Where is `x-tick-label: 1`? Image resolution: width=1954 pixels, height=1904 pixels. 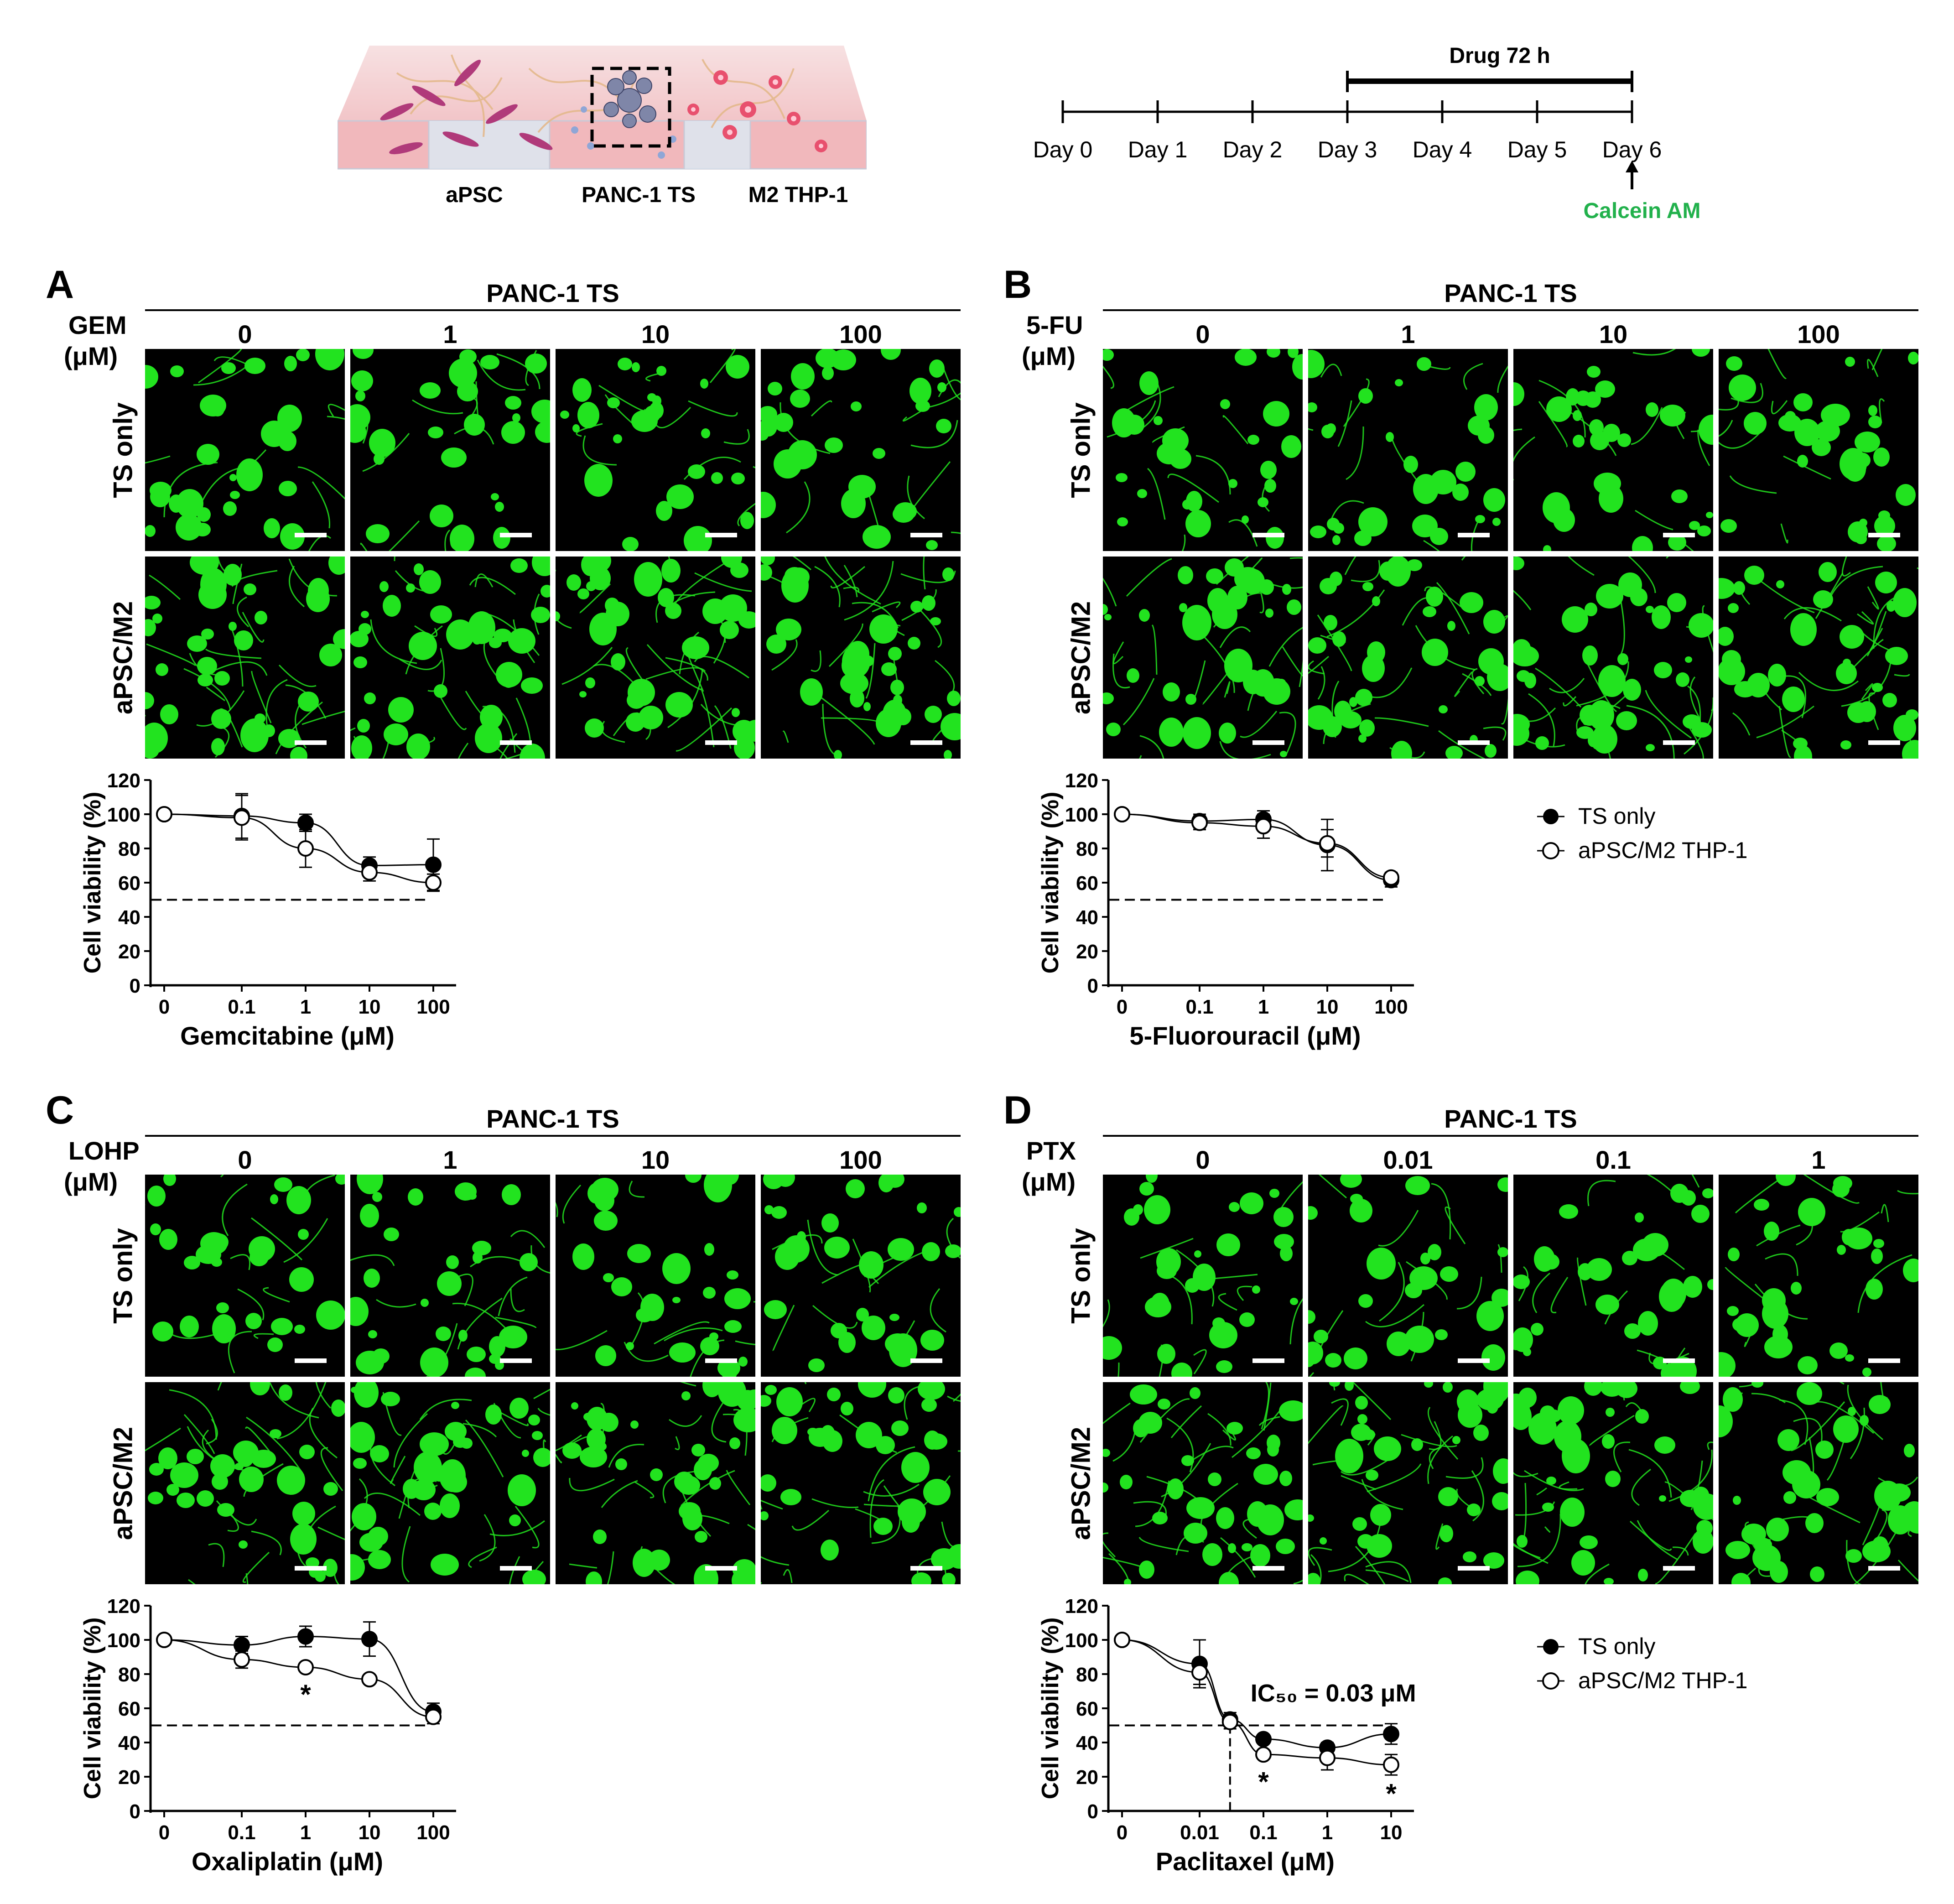
x-tick-label: 1 is located at coordinates (1263, 1007).